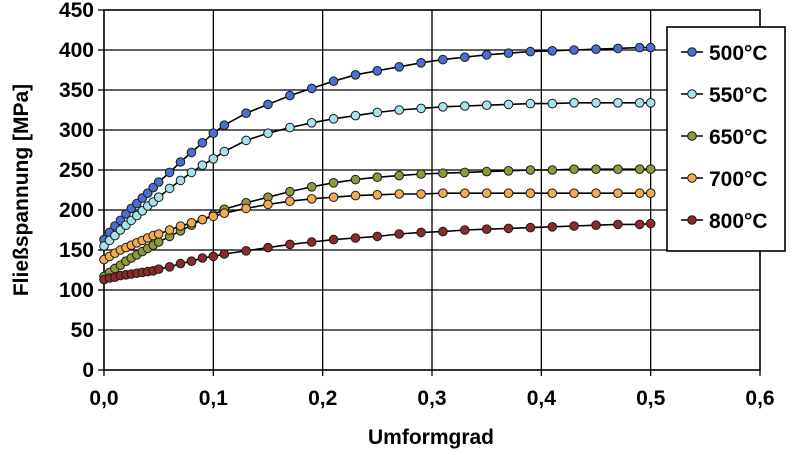 The width and height of the screenshot is (800, 455). I want to click on y-tick-label: 300, so click(76, 130).